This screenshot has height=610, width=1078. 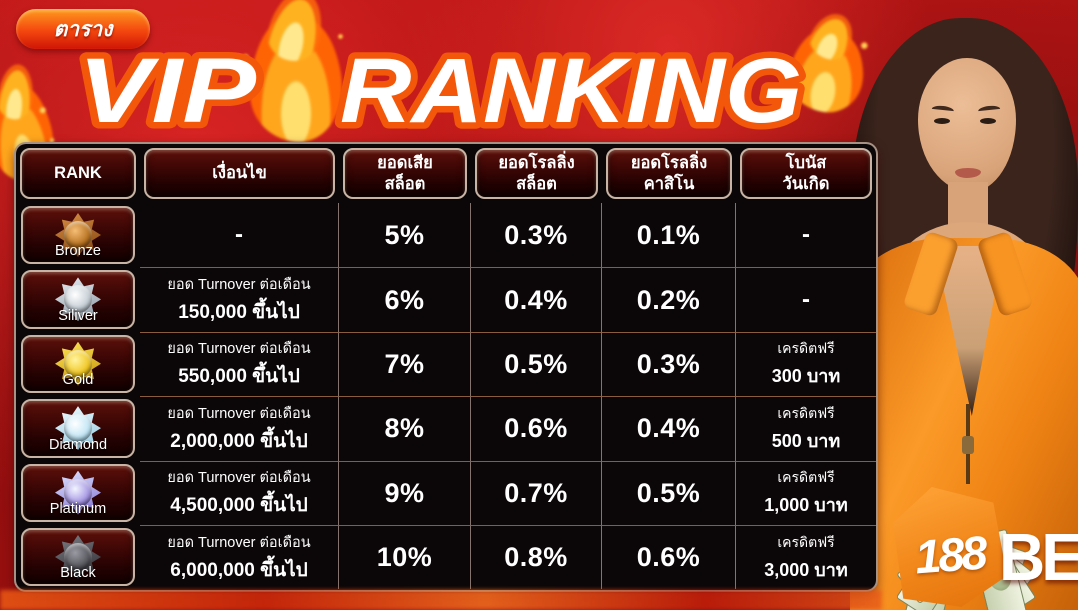 I want to click on rank-cell-platinum: Platinum, so click(x=78, y=492).